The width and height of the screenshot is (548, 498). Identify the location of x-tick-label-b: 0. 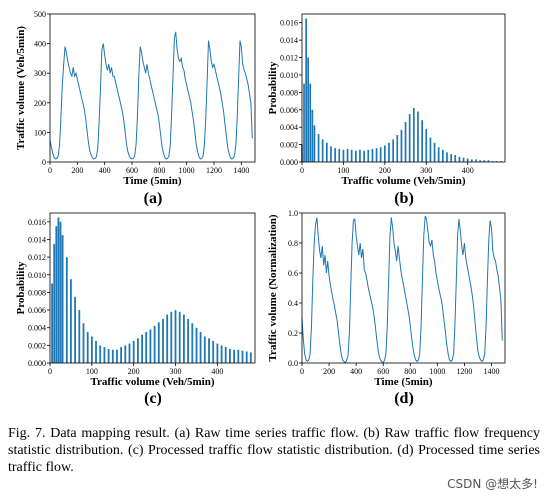
(302, 170).